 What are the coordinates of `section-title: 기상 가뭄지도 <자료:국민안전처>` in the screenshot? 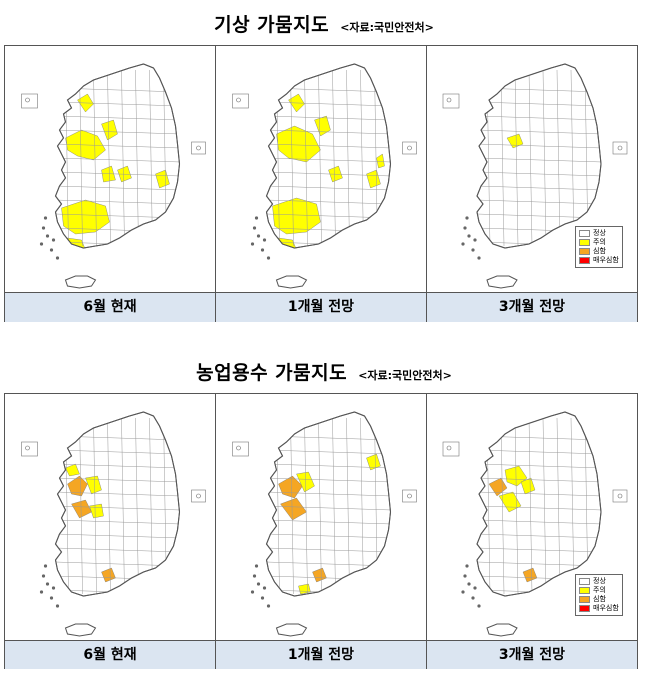 It's located at (324, 23).